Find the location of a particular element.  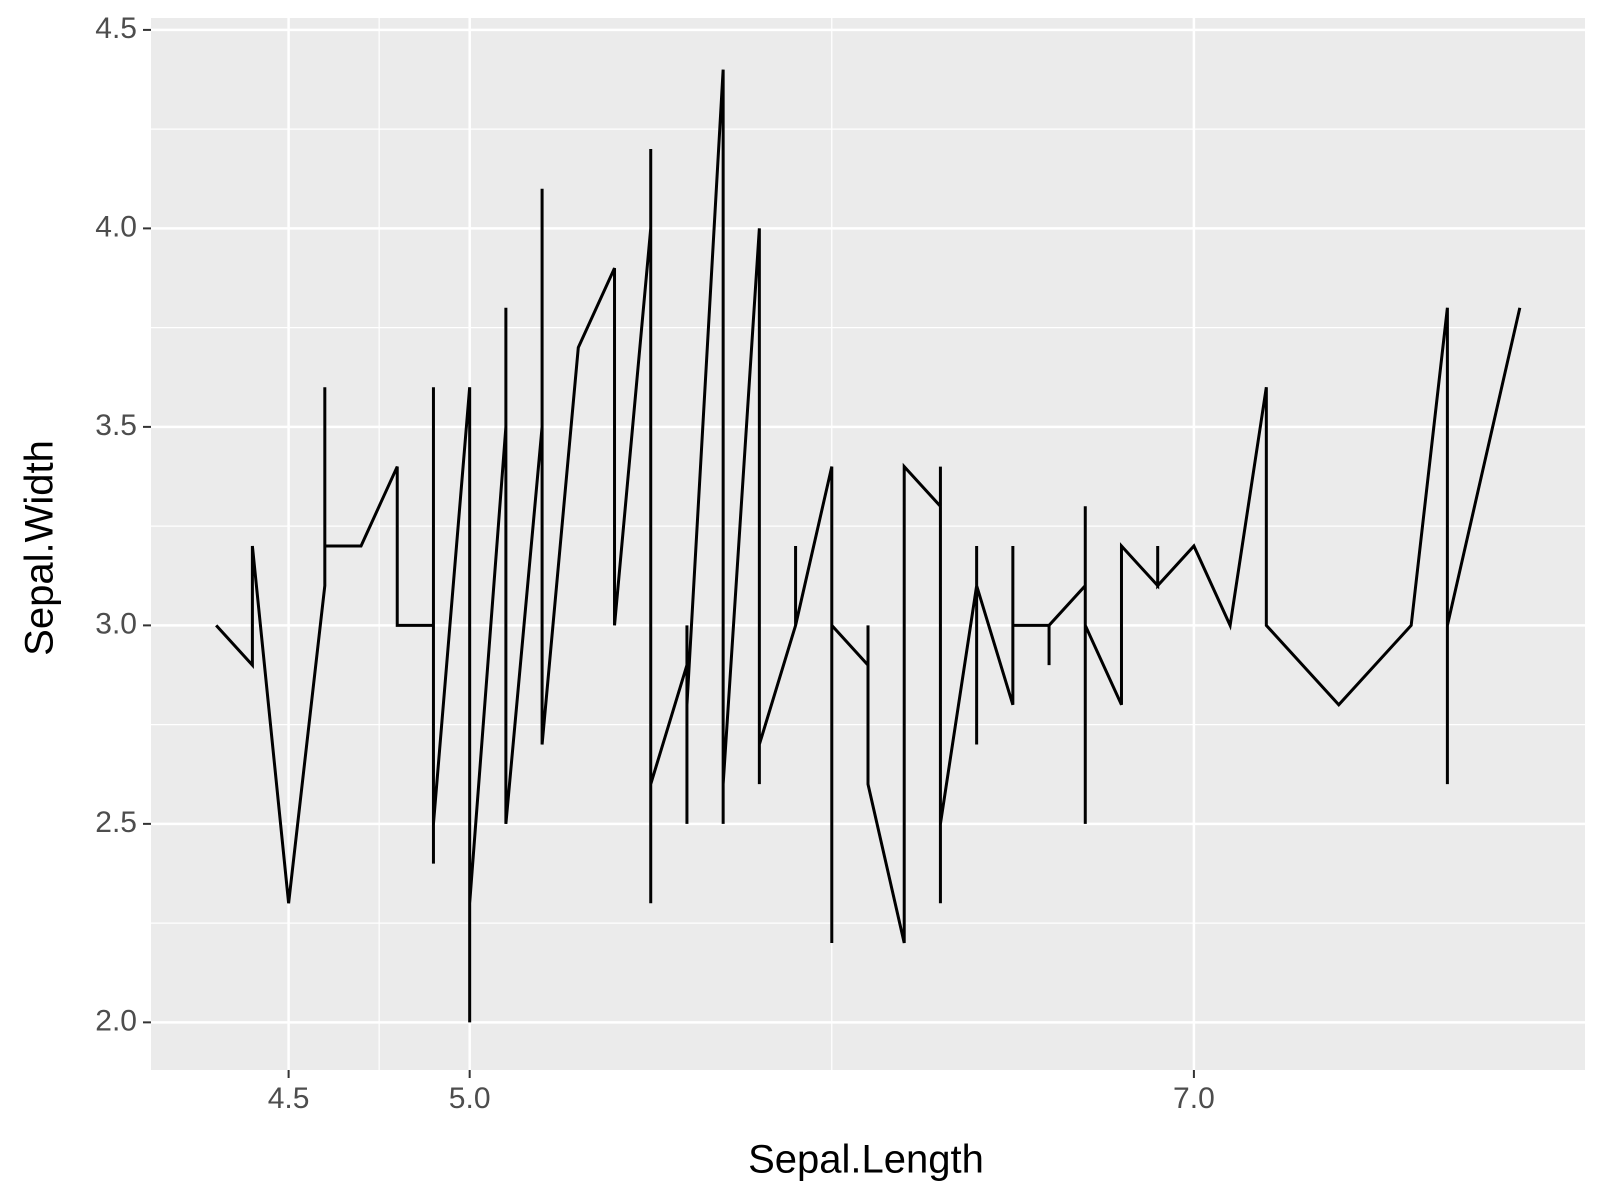

y-tick-label: 3.0 is located at coordinates (116, 623).